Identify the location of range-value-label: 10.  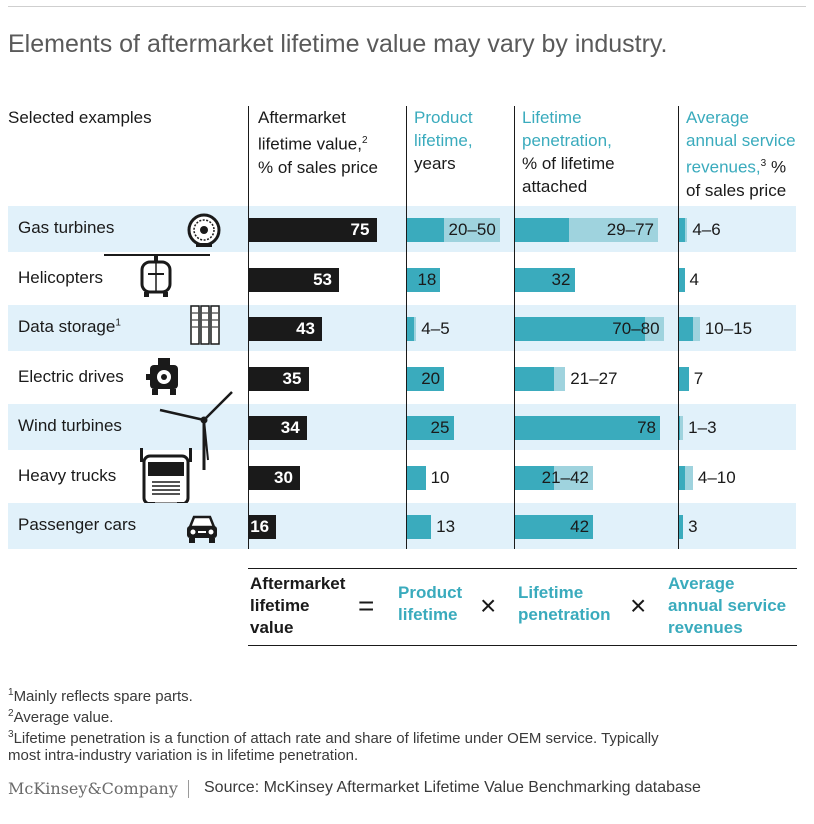
(440, 477).